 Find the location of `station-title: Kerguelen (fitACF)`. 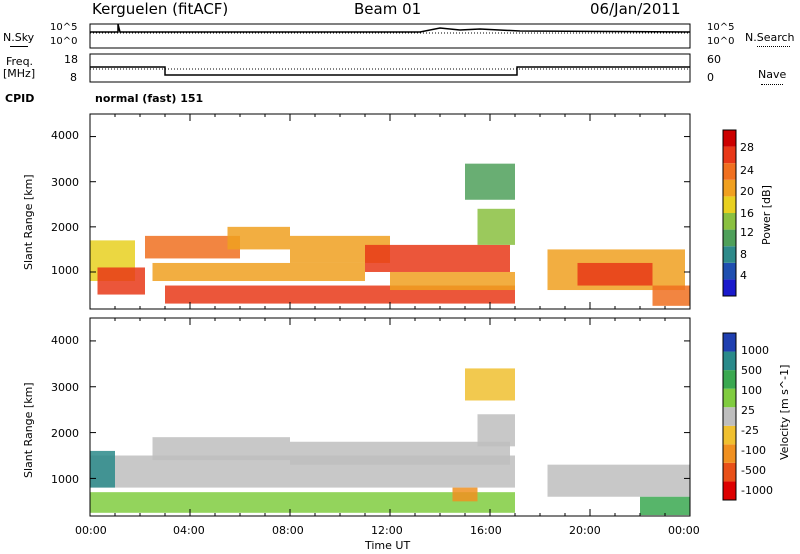

station-title: Kerguelen (fitACF) is located at coordinates (160, 9).